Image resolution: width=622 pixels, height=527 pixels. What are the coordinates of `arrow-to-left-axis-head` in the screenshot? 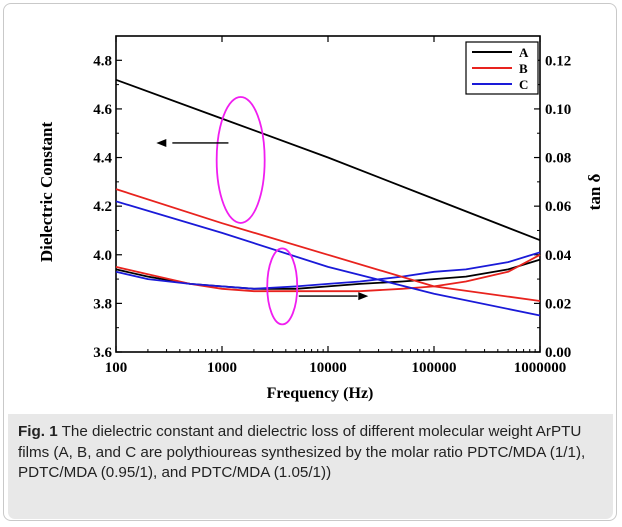 It's located at (161, 142).